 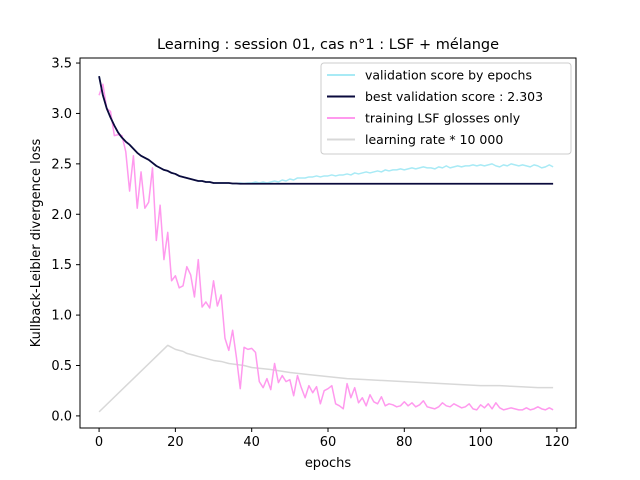 I want to click on y-tick-label: 0.0, so click(x=61, y=416).